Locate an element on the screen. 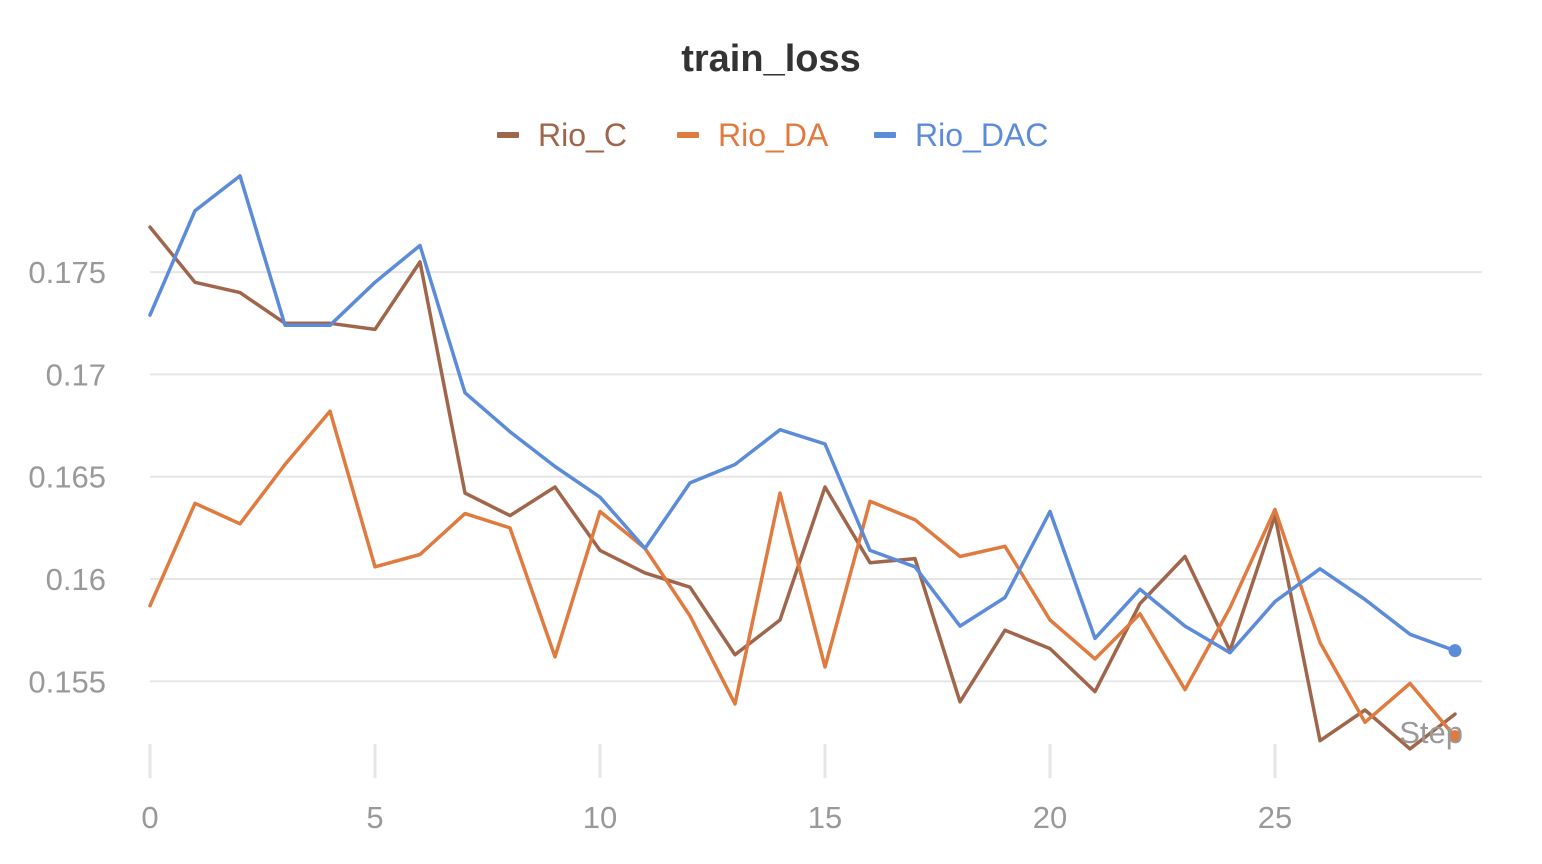 This screenshot has height=864, width=1542. y-tick-label: 0.165 is located at coordinates (67, 477).